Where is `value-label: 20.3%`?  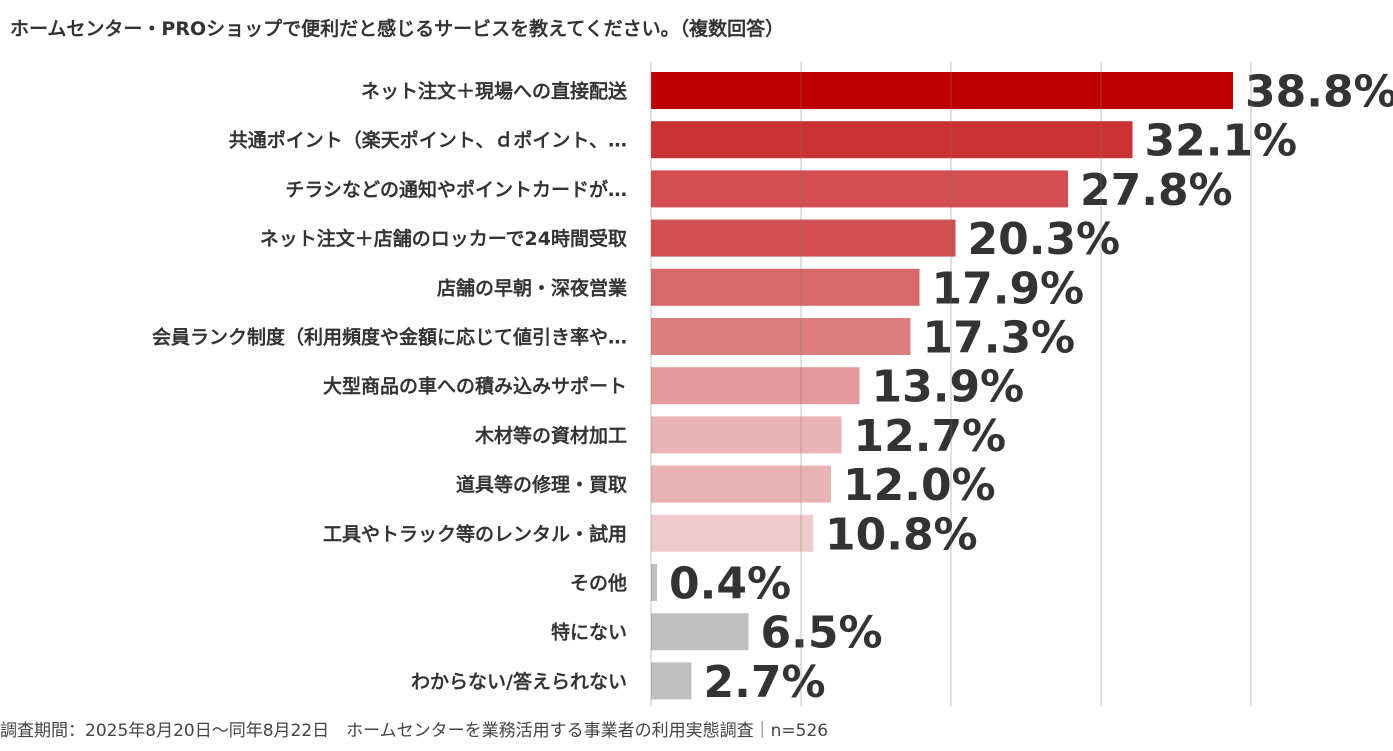
value-label: 20.3% is located at coordinates (1044, 239).